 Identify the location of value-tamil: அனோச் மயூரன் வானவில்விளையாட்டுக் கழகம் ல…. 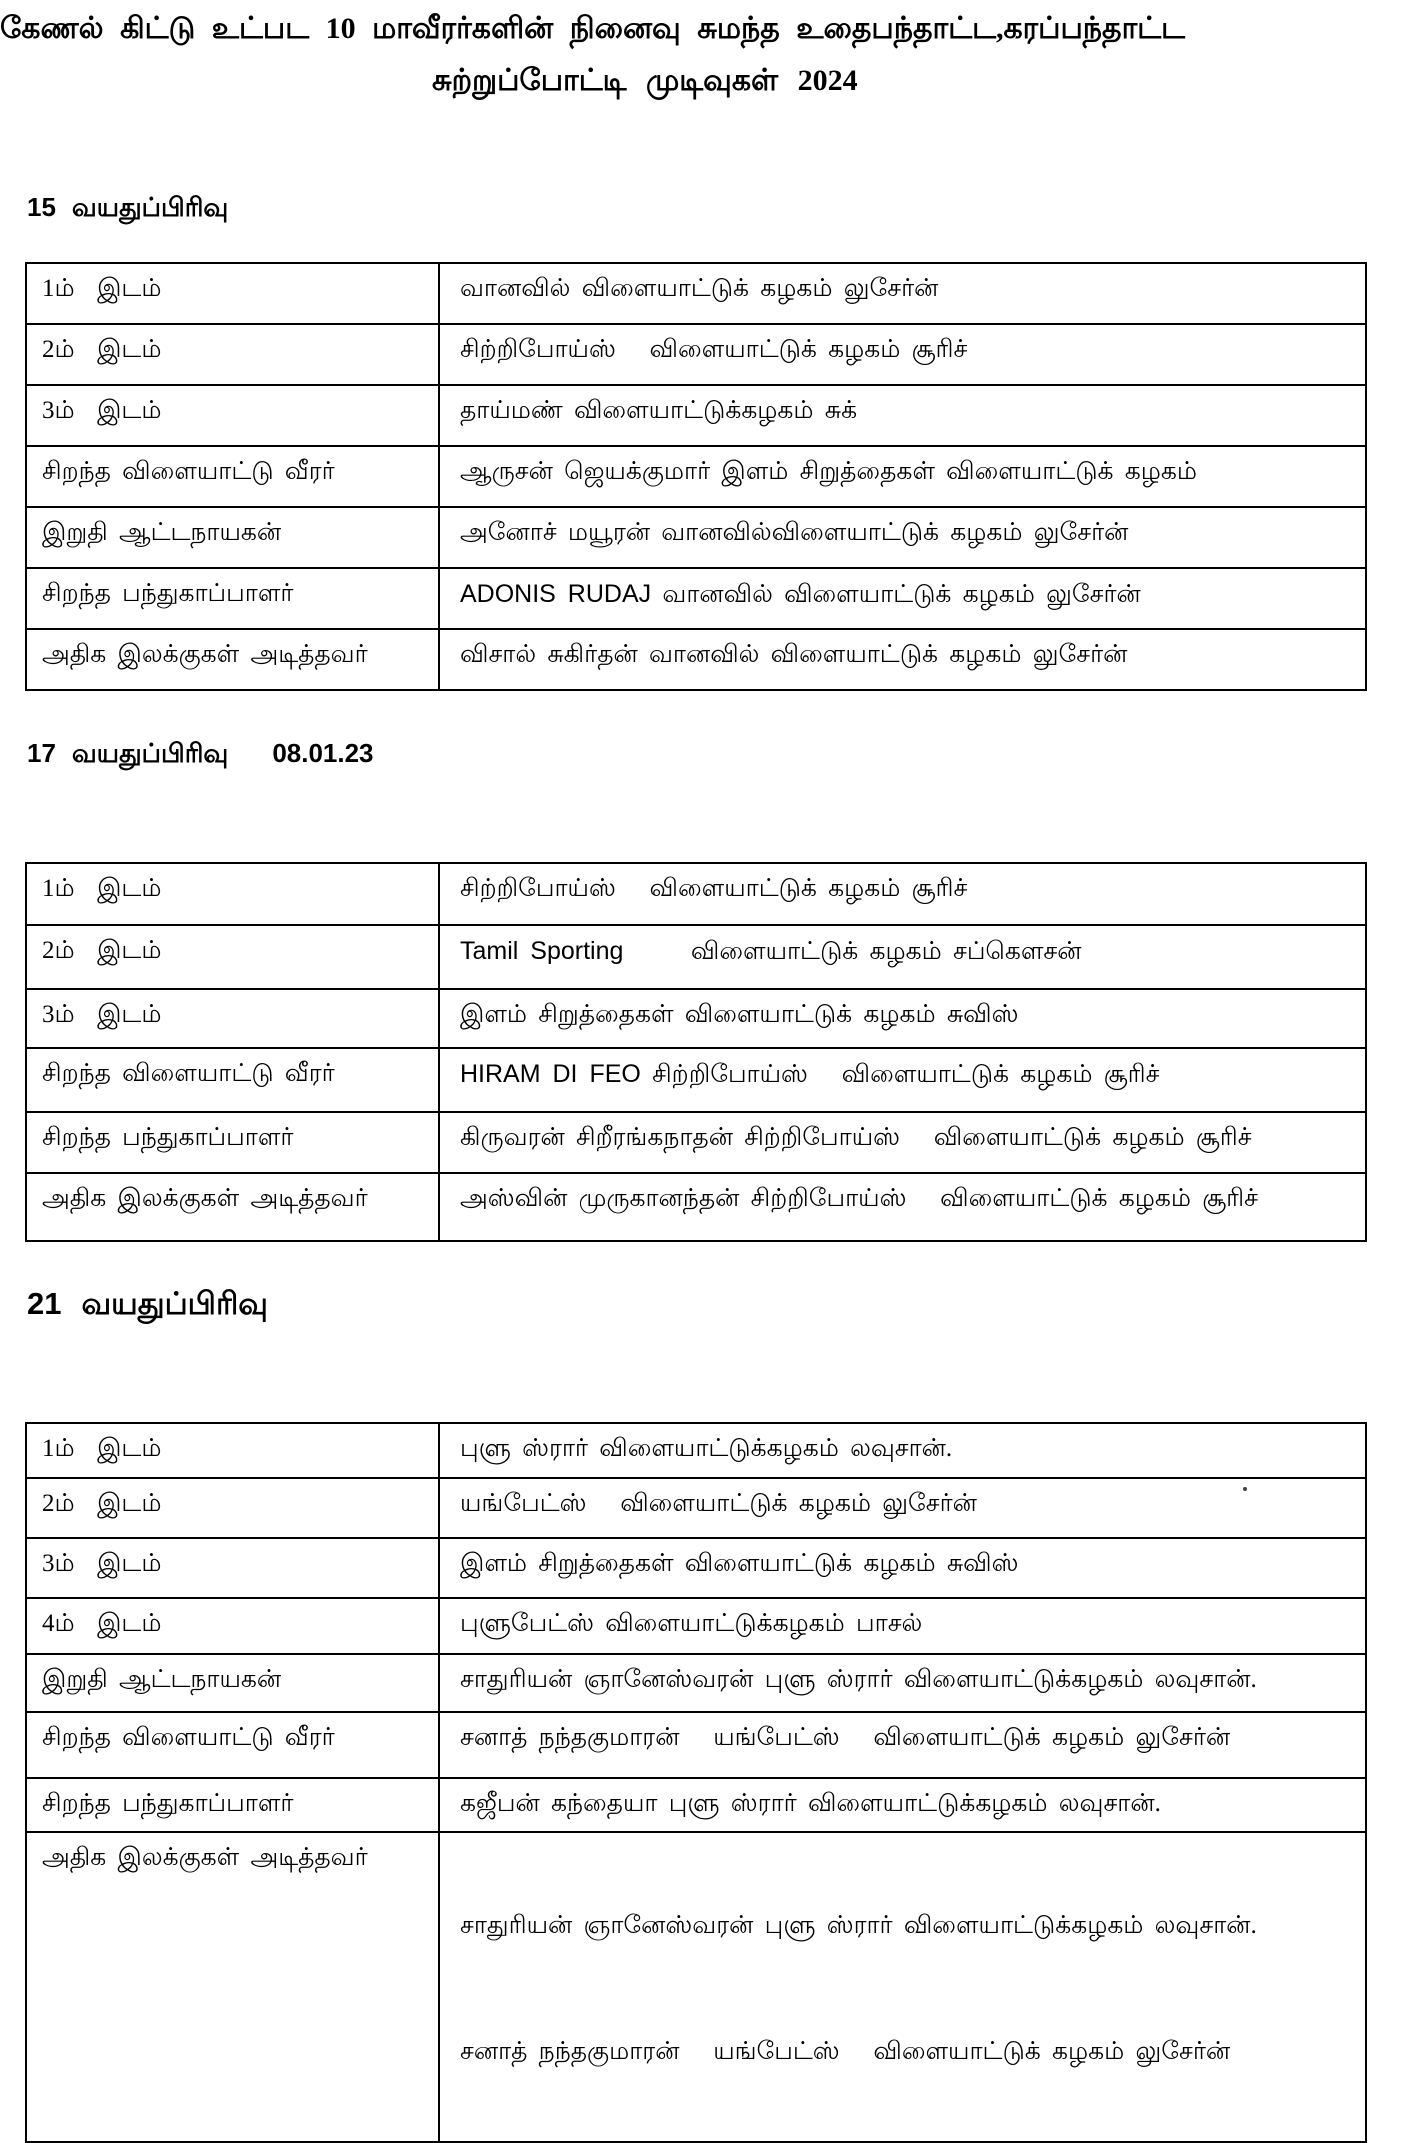
(794, 532).